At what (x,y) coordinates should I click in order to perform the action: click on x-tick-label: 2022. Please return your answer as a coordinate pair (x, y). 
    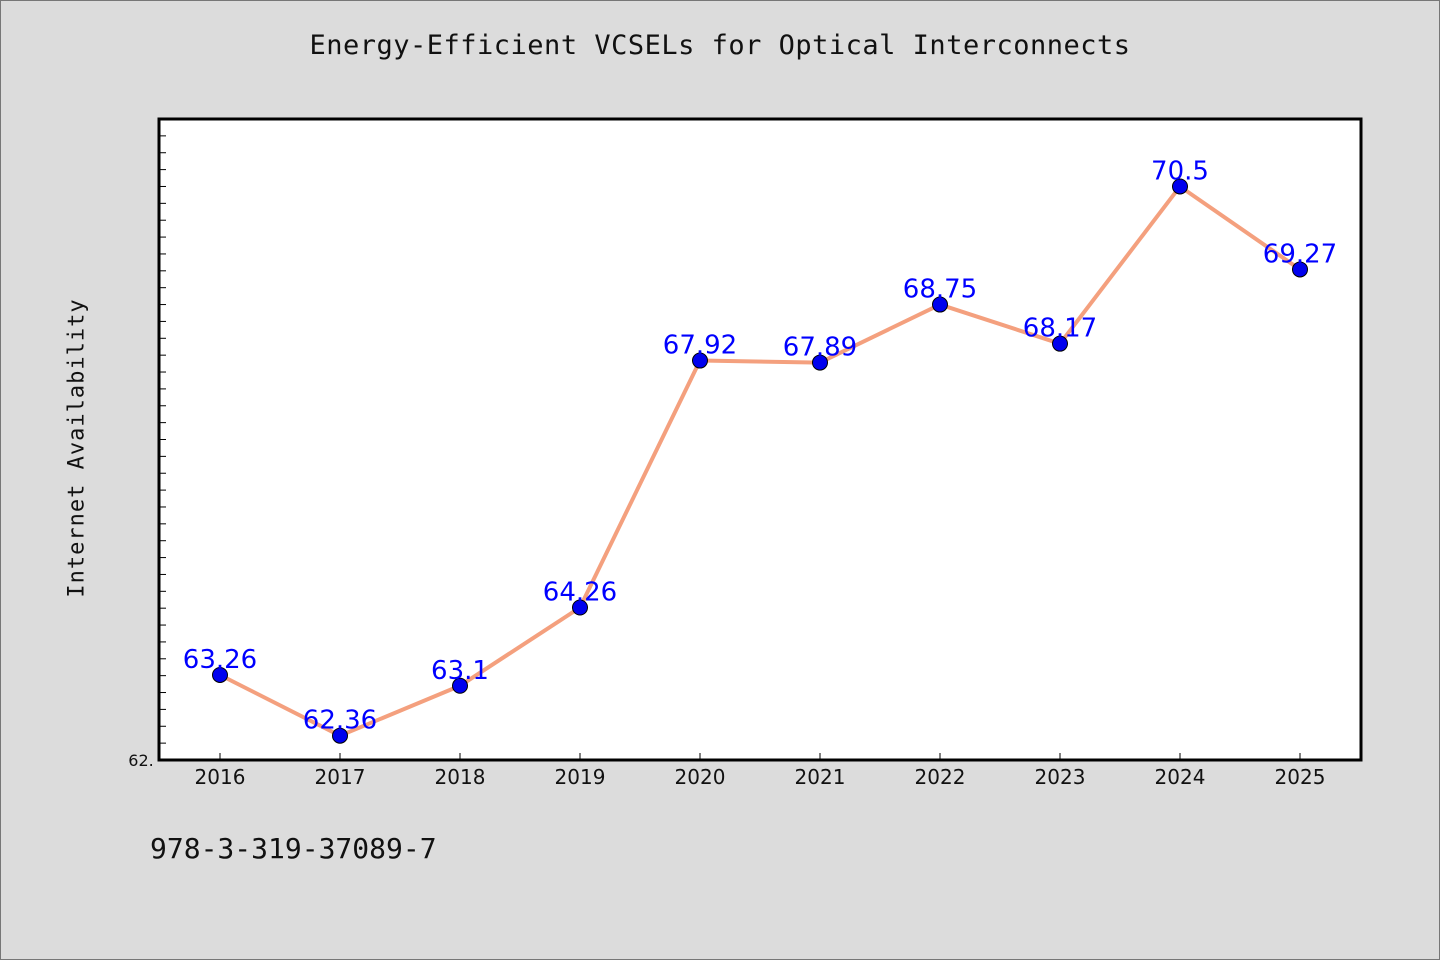
    Looking at the image, I should click on (940, 777).